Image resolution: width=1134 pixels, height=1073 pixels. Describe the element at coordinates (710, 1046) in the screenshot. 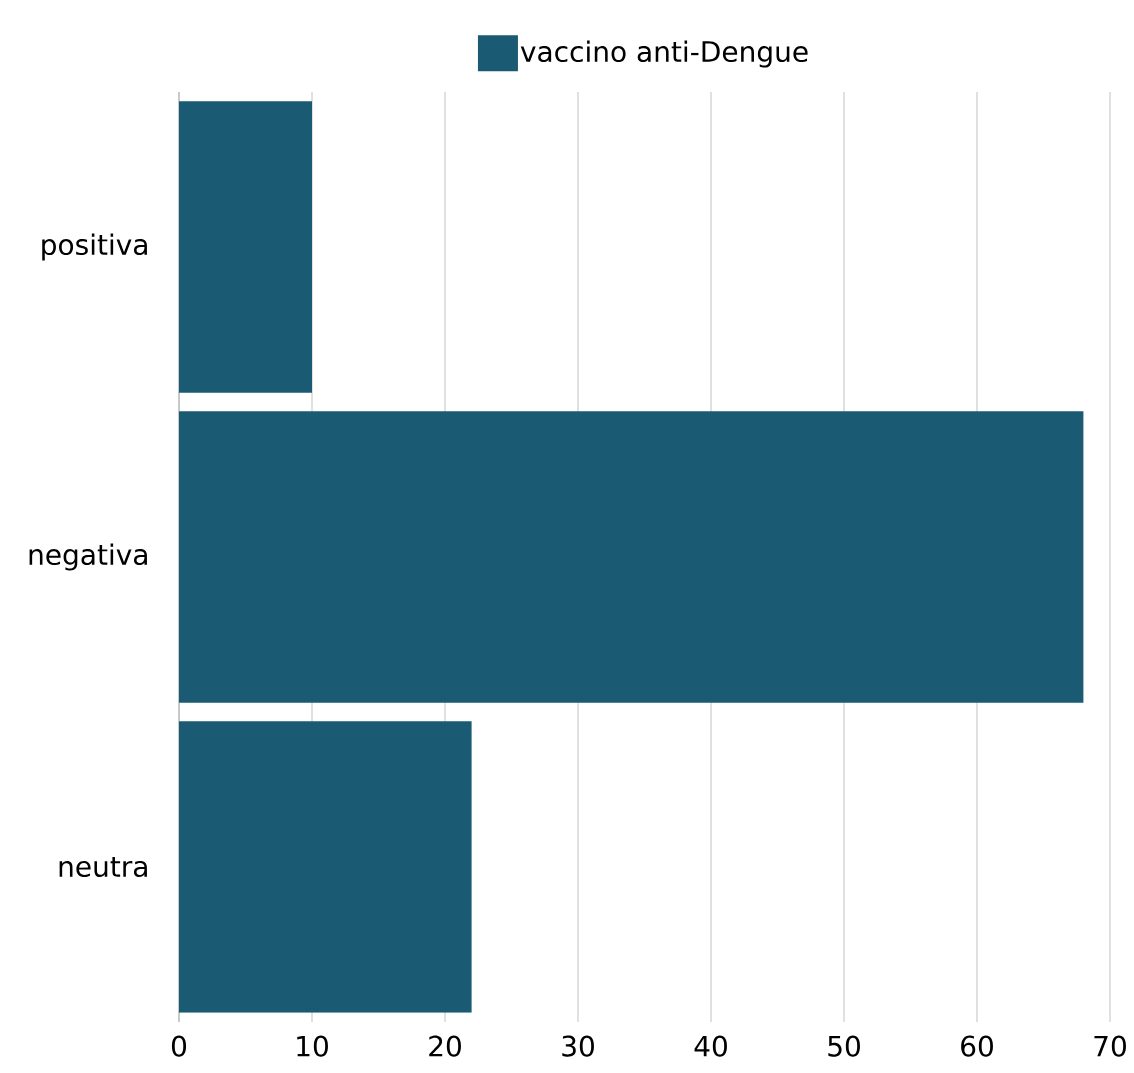

I see `x-tick-label: 40` at that location.